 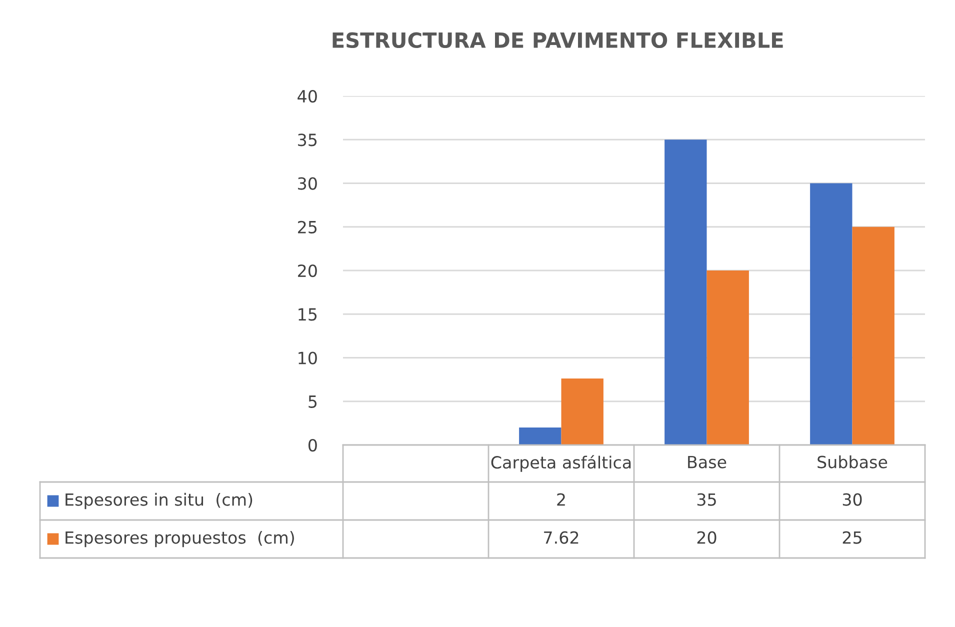 What do you see at coordinates (307, 140) in the screenshot?
I see `y-tick-label: 35` at bounding box center [307, 140].